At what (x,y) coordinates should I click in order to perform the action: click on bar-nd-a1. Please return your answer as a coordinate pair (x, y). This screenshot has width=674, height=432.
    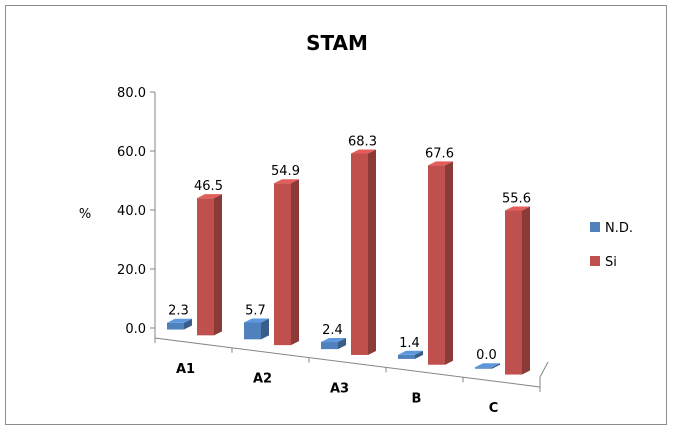
    Looking at the image, I should click on (179, 324).